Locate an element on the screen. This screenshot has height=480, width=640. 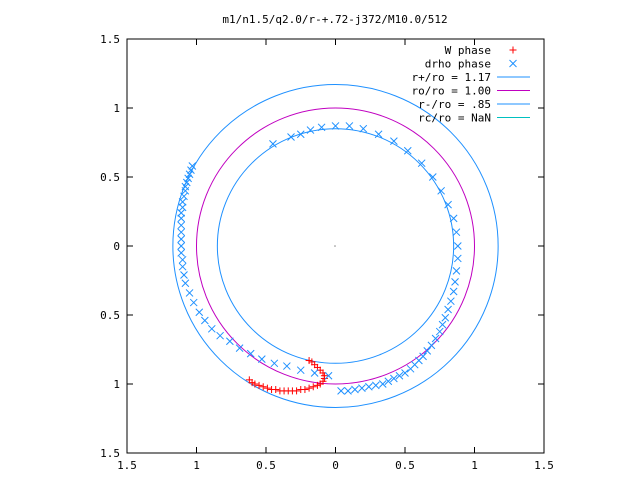
x-tick-label: 1 is located at coordinates (196, 465).